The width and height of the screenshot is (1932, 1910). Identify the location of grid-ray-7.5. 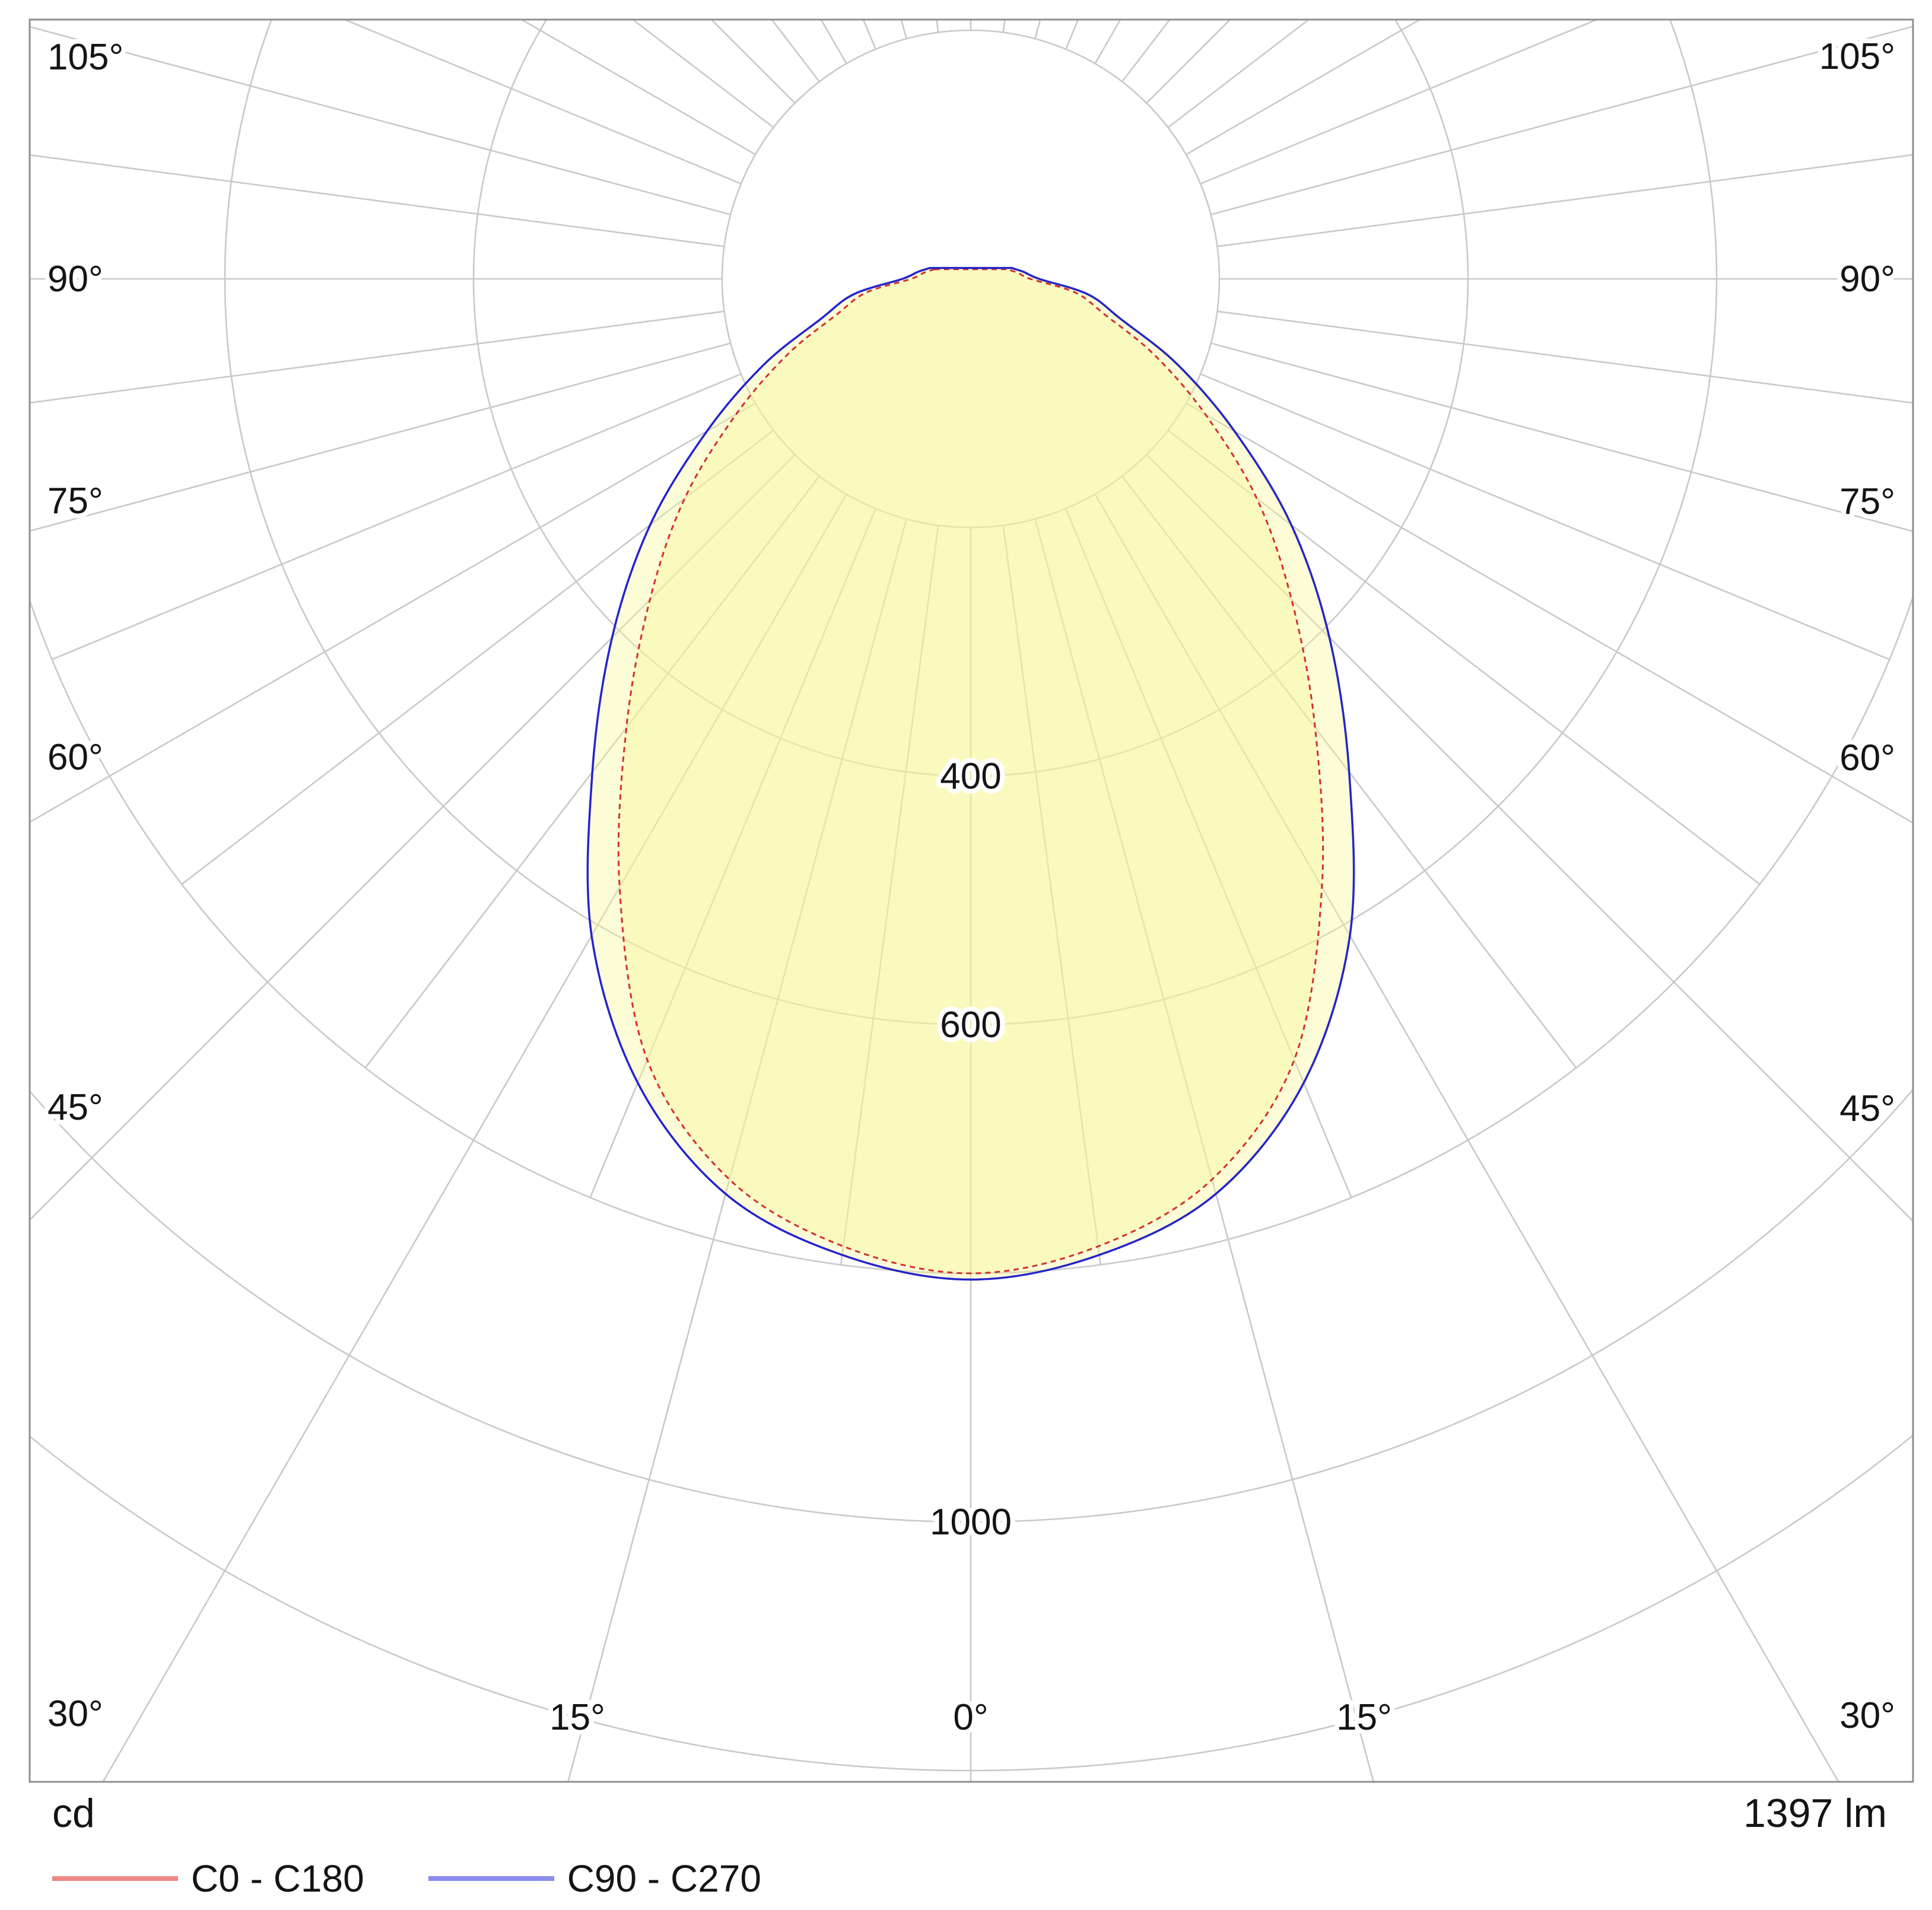
(1052, 895).